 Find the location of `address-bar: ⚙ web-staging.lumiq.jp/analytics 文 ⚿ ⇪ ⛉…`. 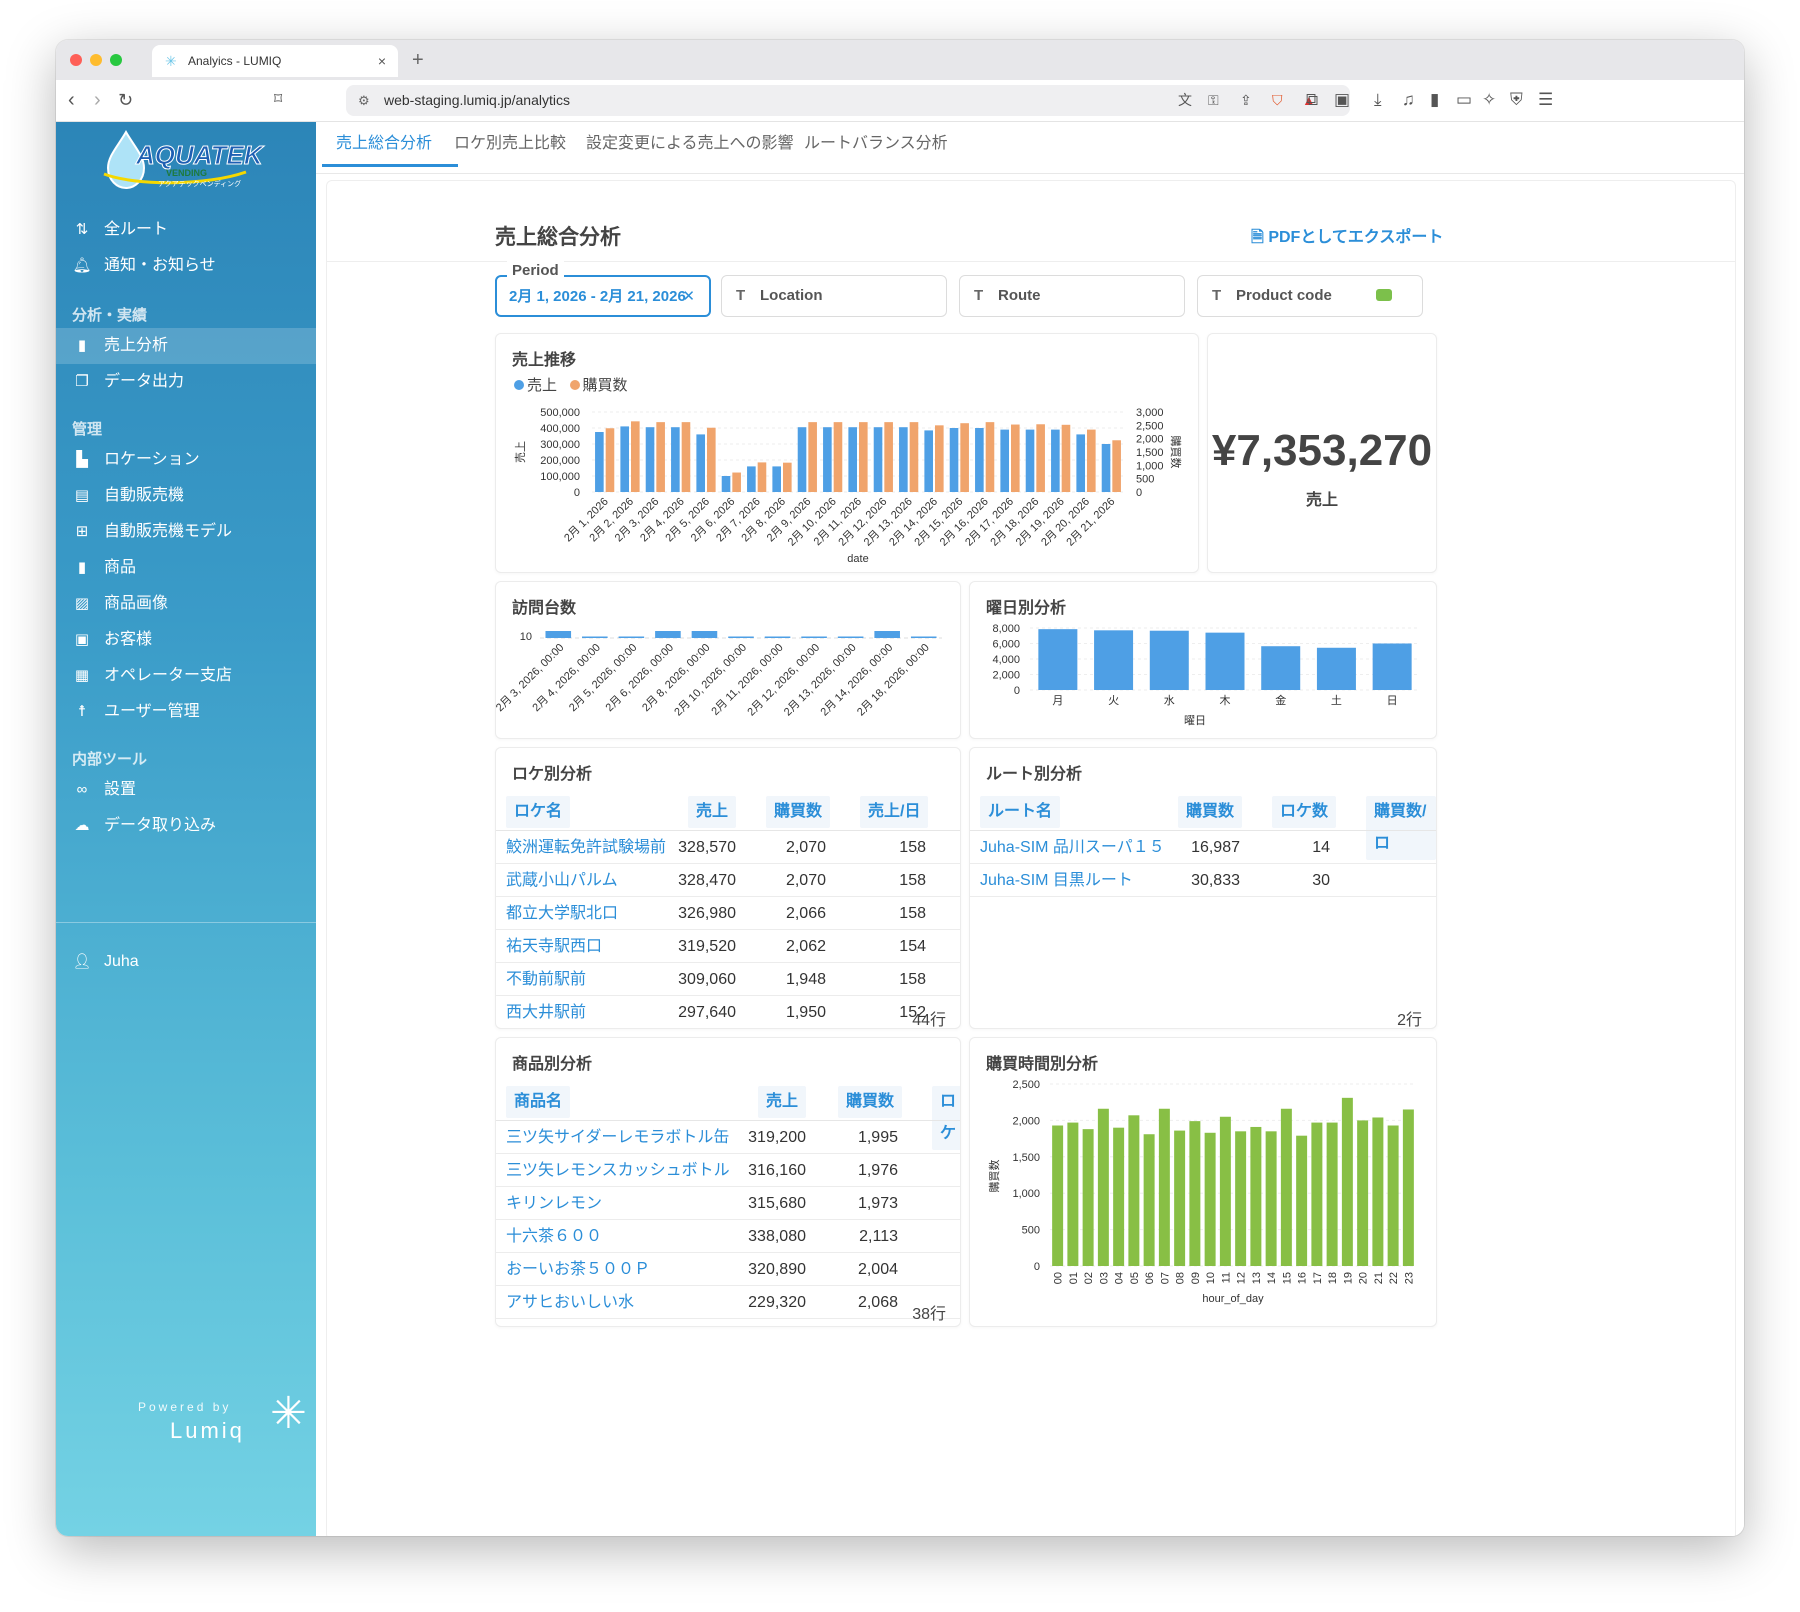

address-bar: ⚙ web-staging.lumiq.jp/analytics 文 ⚿ ⇪ ⛉… is located at coordinates (848, 100).